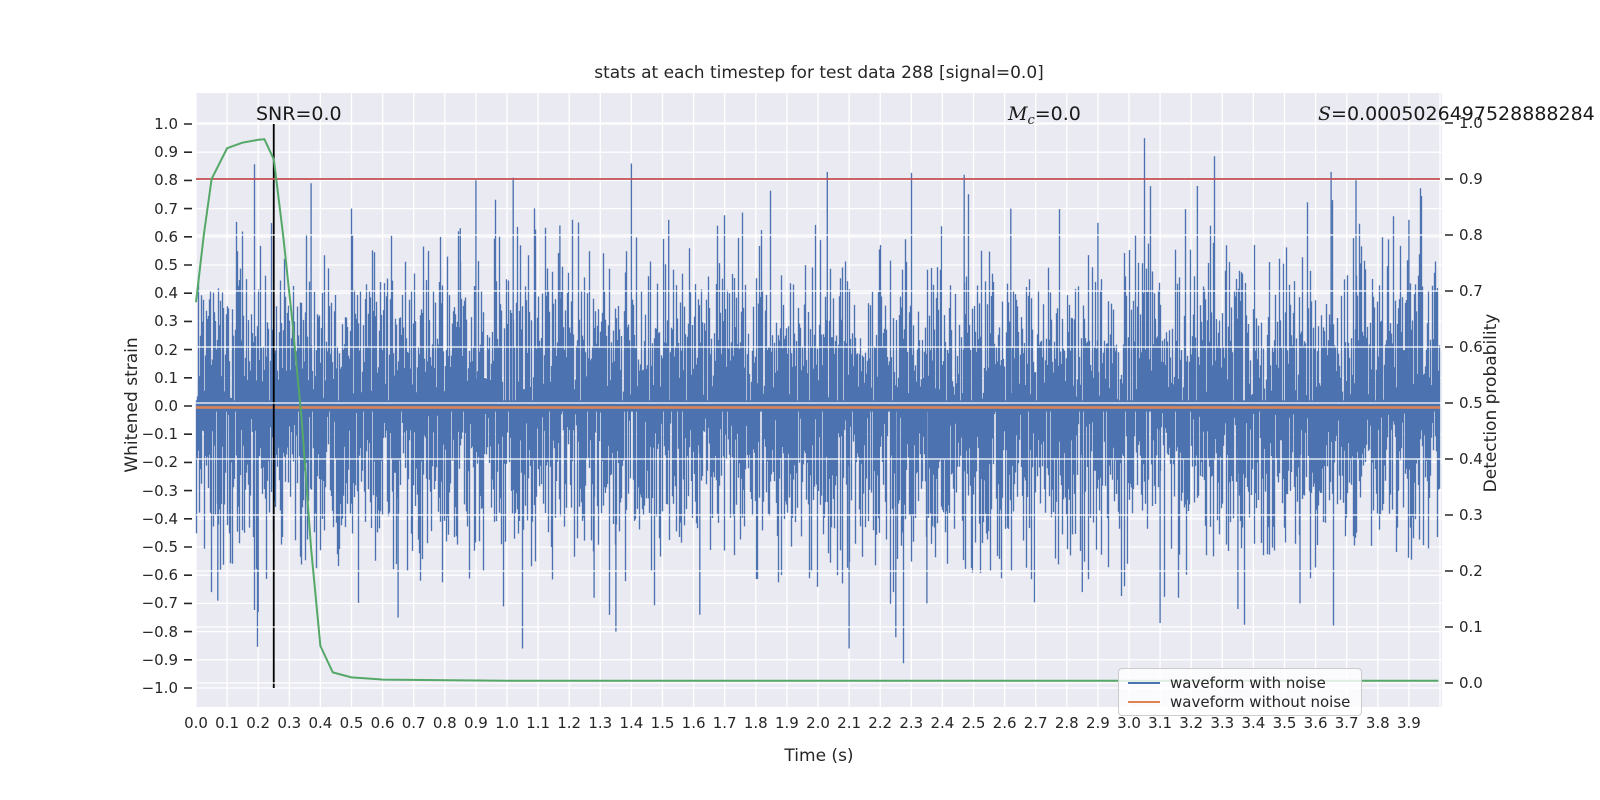 The height and width of the screenshot is (800, 1600). Describe the element at coordinates (1129, 723) in the screenshot. I see `x-tick-label: 3.0` at that location.